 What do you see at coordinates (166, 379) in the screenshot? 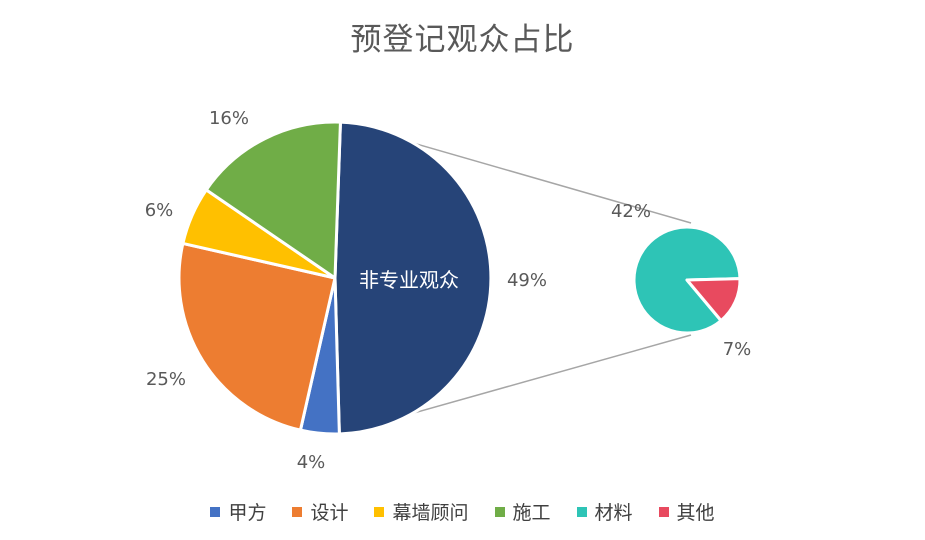
I see `data-label: 25%` at bounding box center [166, 379].